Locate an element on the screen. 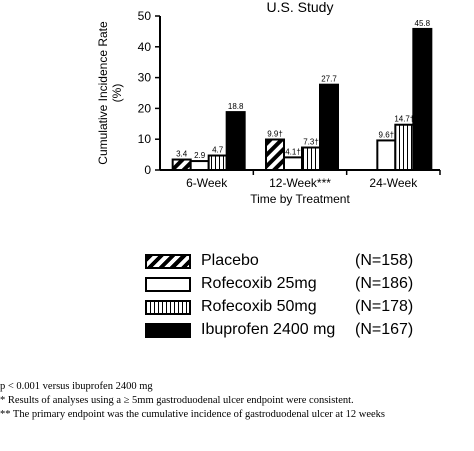 The width and height of the screenshot is (474, 451). legend-label-rofecoxib-50mg: Rofecoxib 50mg is located at coordinates (259, 306).